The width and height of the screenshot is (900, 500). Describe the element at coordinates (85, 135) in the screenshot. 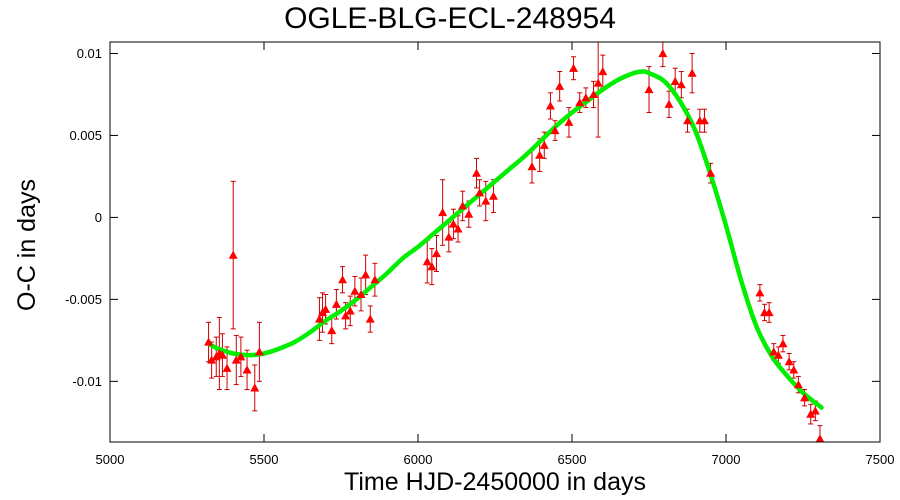

I see `y-tick-label: 0.005` at that location.